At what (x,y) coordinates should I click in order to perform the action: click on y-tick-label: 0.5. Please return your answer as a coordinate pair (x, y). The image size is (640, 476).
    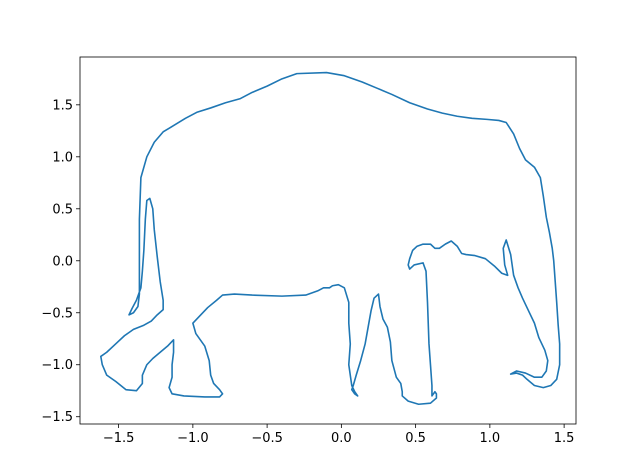
    Looking at the image, I should click on (62, 209).